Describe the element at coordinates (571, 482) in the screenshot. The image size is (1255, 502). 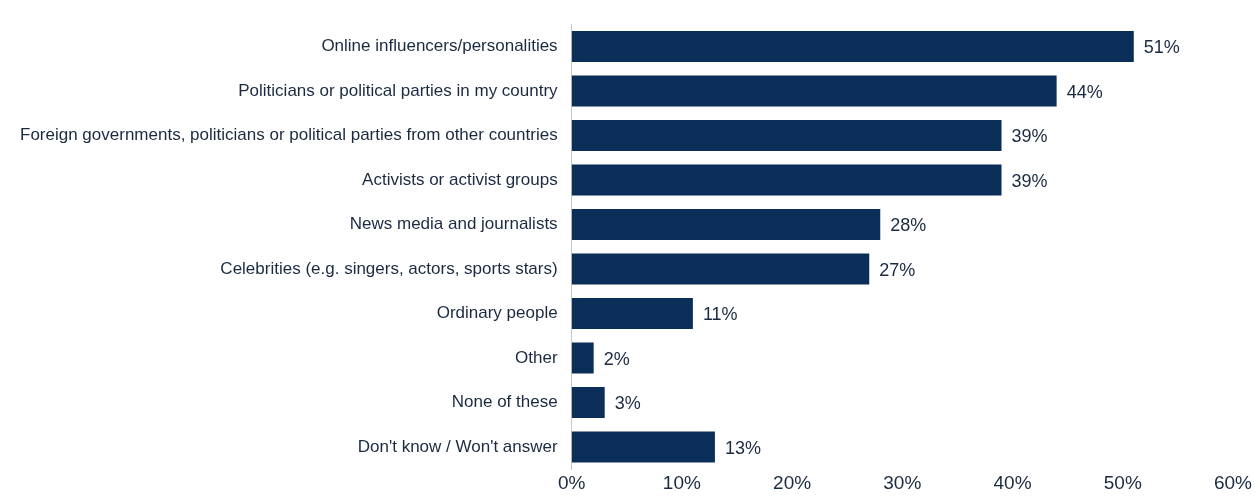
I see `x-tick-label: 0%` at that location.